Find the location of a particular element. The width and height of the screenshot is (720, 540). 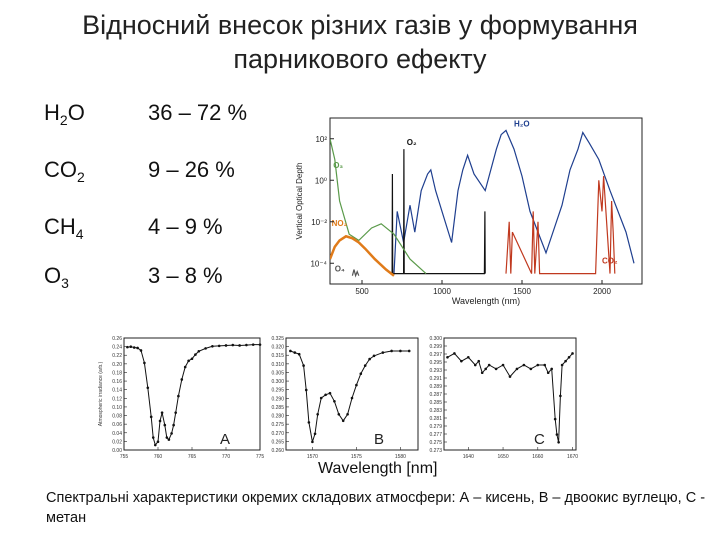

gas-name: O3 is located at coordinates (56, 277).